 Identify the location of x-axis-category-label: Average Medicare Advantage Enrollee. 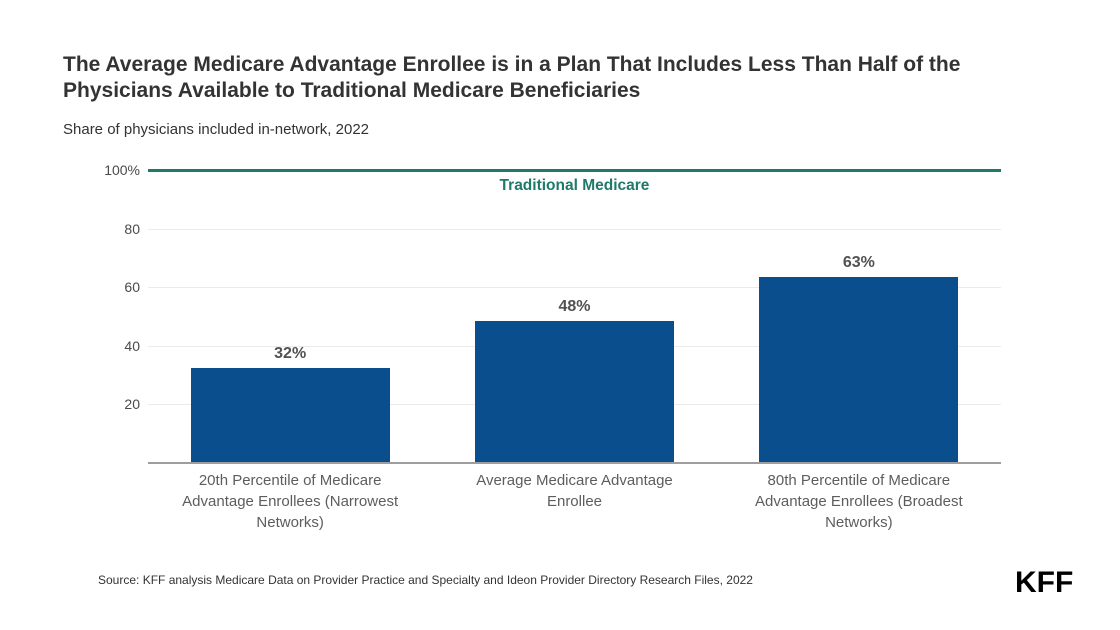
(574, 491).